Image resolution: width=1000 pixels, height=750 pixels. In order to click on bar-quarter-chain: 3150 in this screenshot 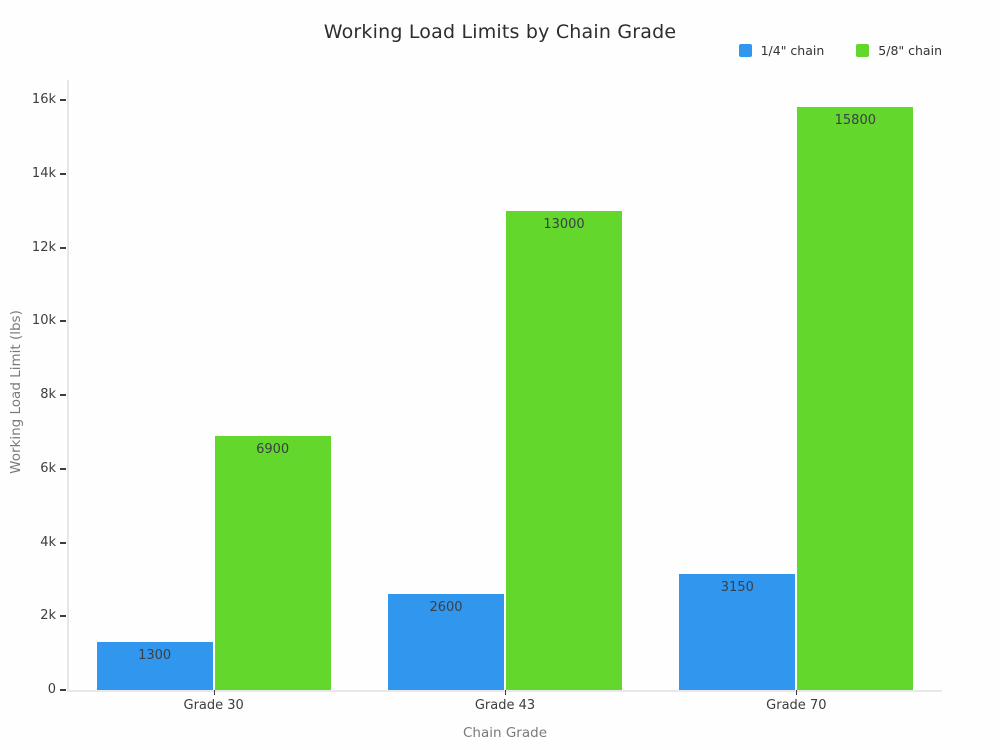, I will do `click(737, 631)`.